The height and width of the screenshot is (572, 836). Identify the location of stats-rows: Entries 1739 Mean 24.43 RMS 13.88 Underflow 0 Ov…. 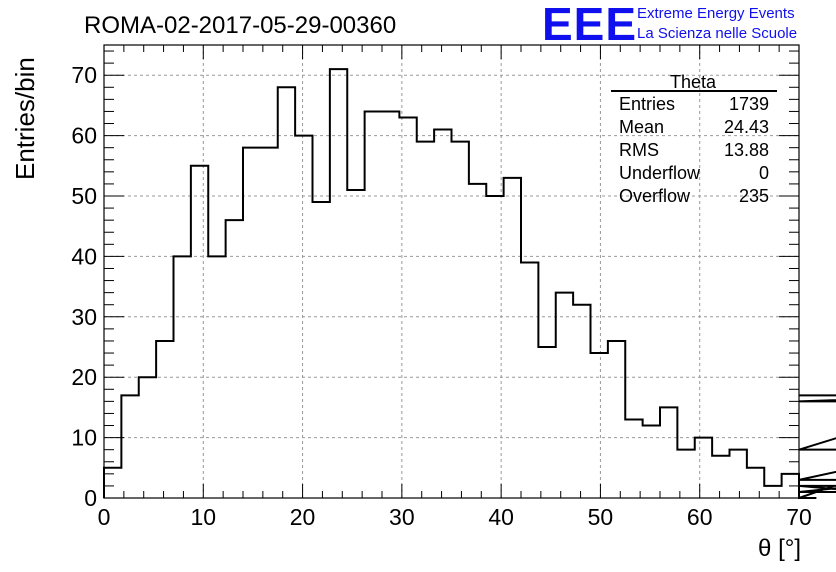
(694, 150).